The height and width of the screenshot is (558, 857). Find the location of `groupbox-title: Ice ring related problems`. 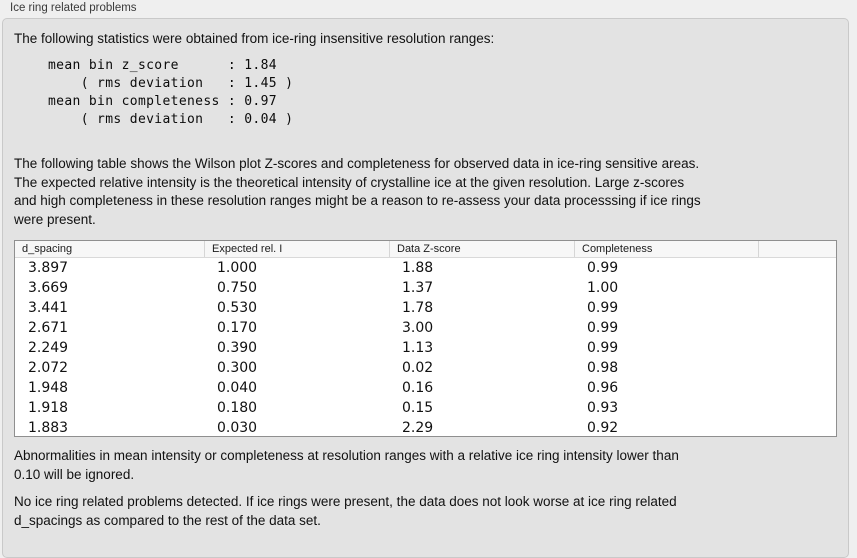

groupbox-title: Ice ring related problems is located at coordinates (73, 8).